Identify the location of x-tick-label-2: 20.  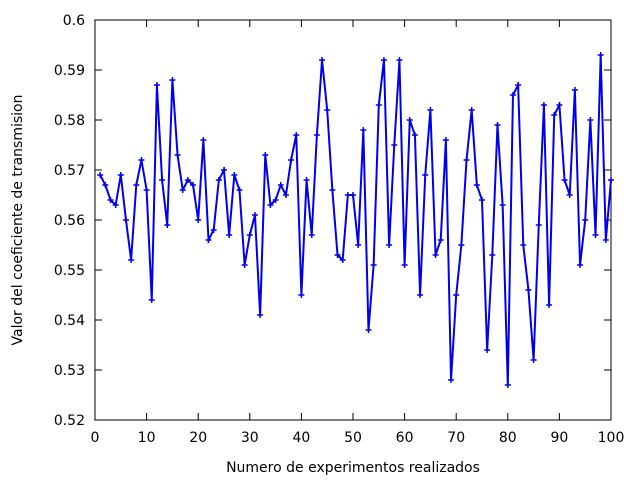
(198, 438).